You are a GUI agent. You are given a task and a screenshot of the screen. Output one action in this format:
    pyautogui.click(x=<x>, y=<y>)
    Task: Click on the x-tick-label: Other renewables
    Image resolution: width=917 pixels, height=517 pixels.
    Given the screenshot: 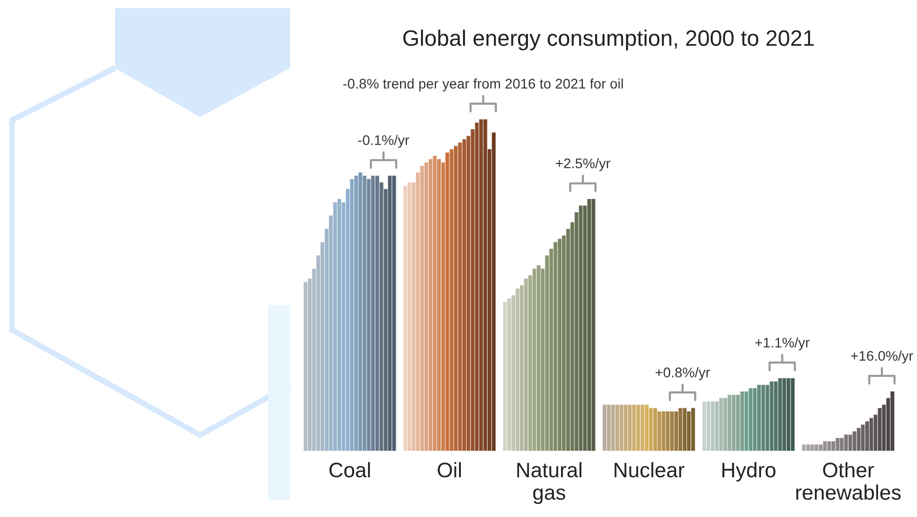 What is the action you would take?
    pyautogui.click(x=848, y=481)
    